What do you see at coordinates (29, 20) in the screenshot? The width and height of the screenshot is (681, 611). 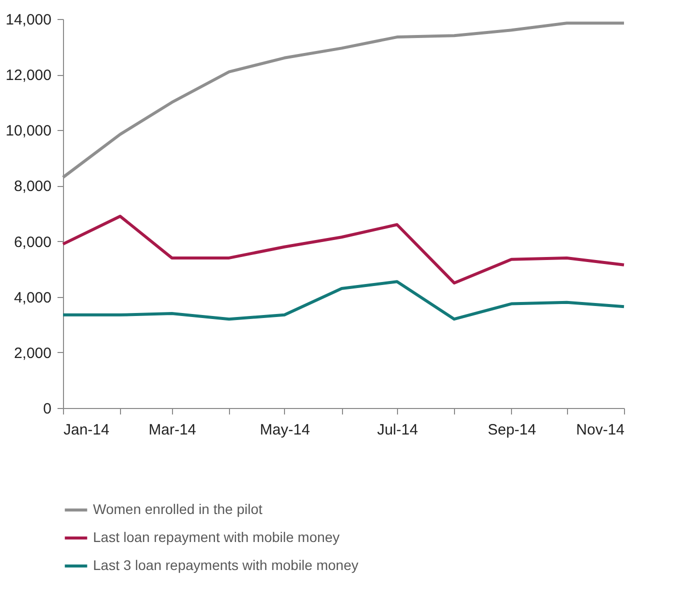 I see `y-tick-label: 14,000` at bounding box center [29, 20].